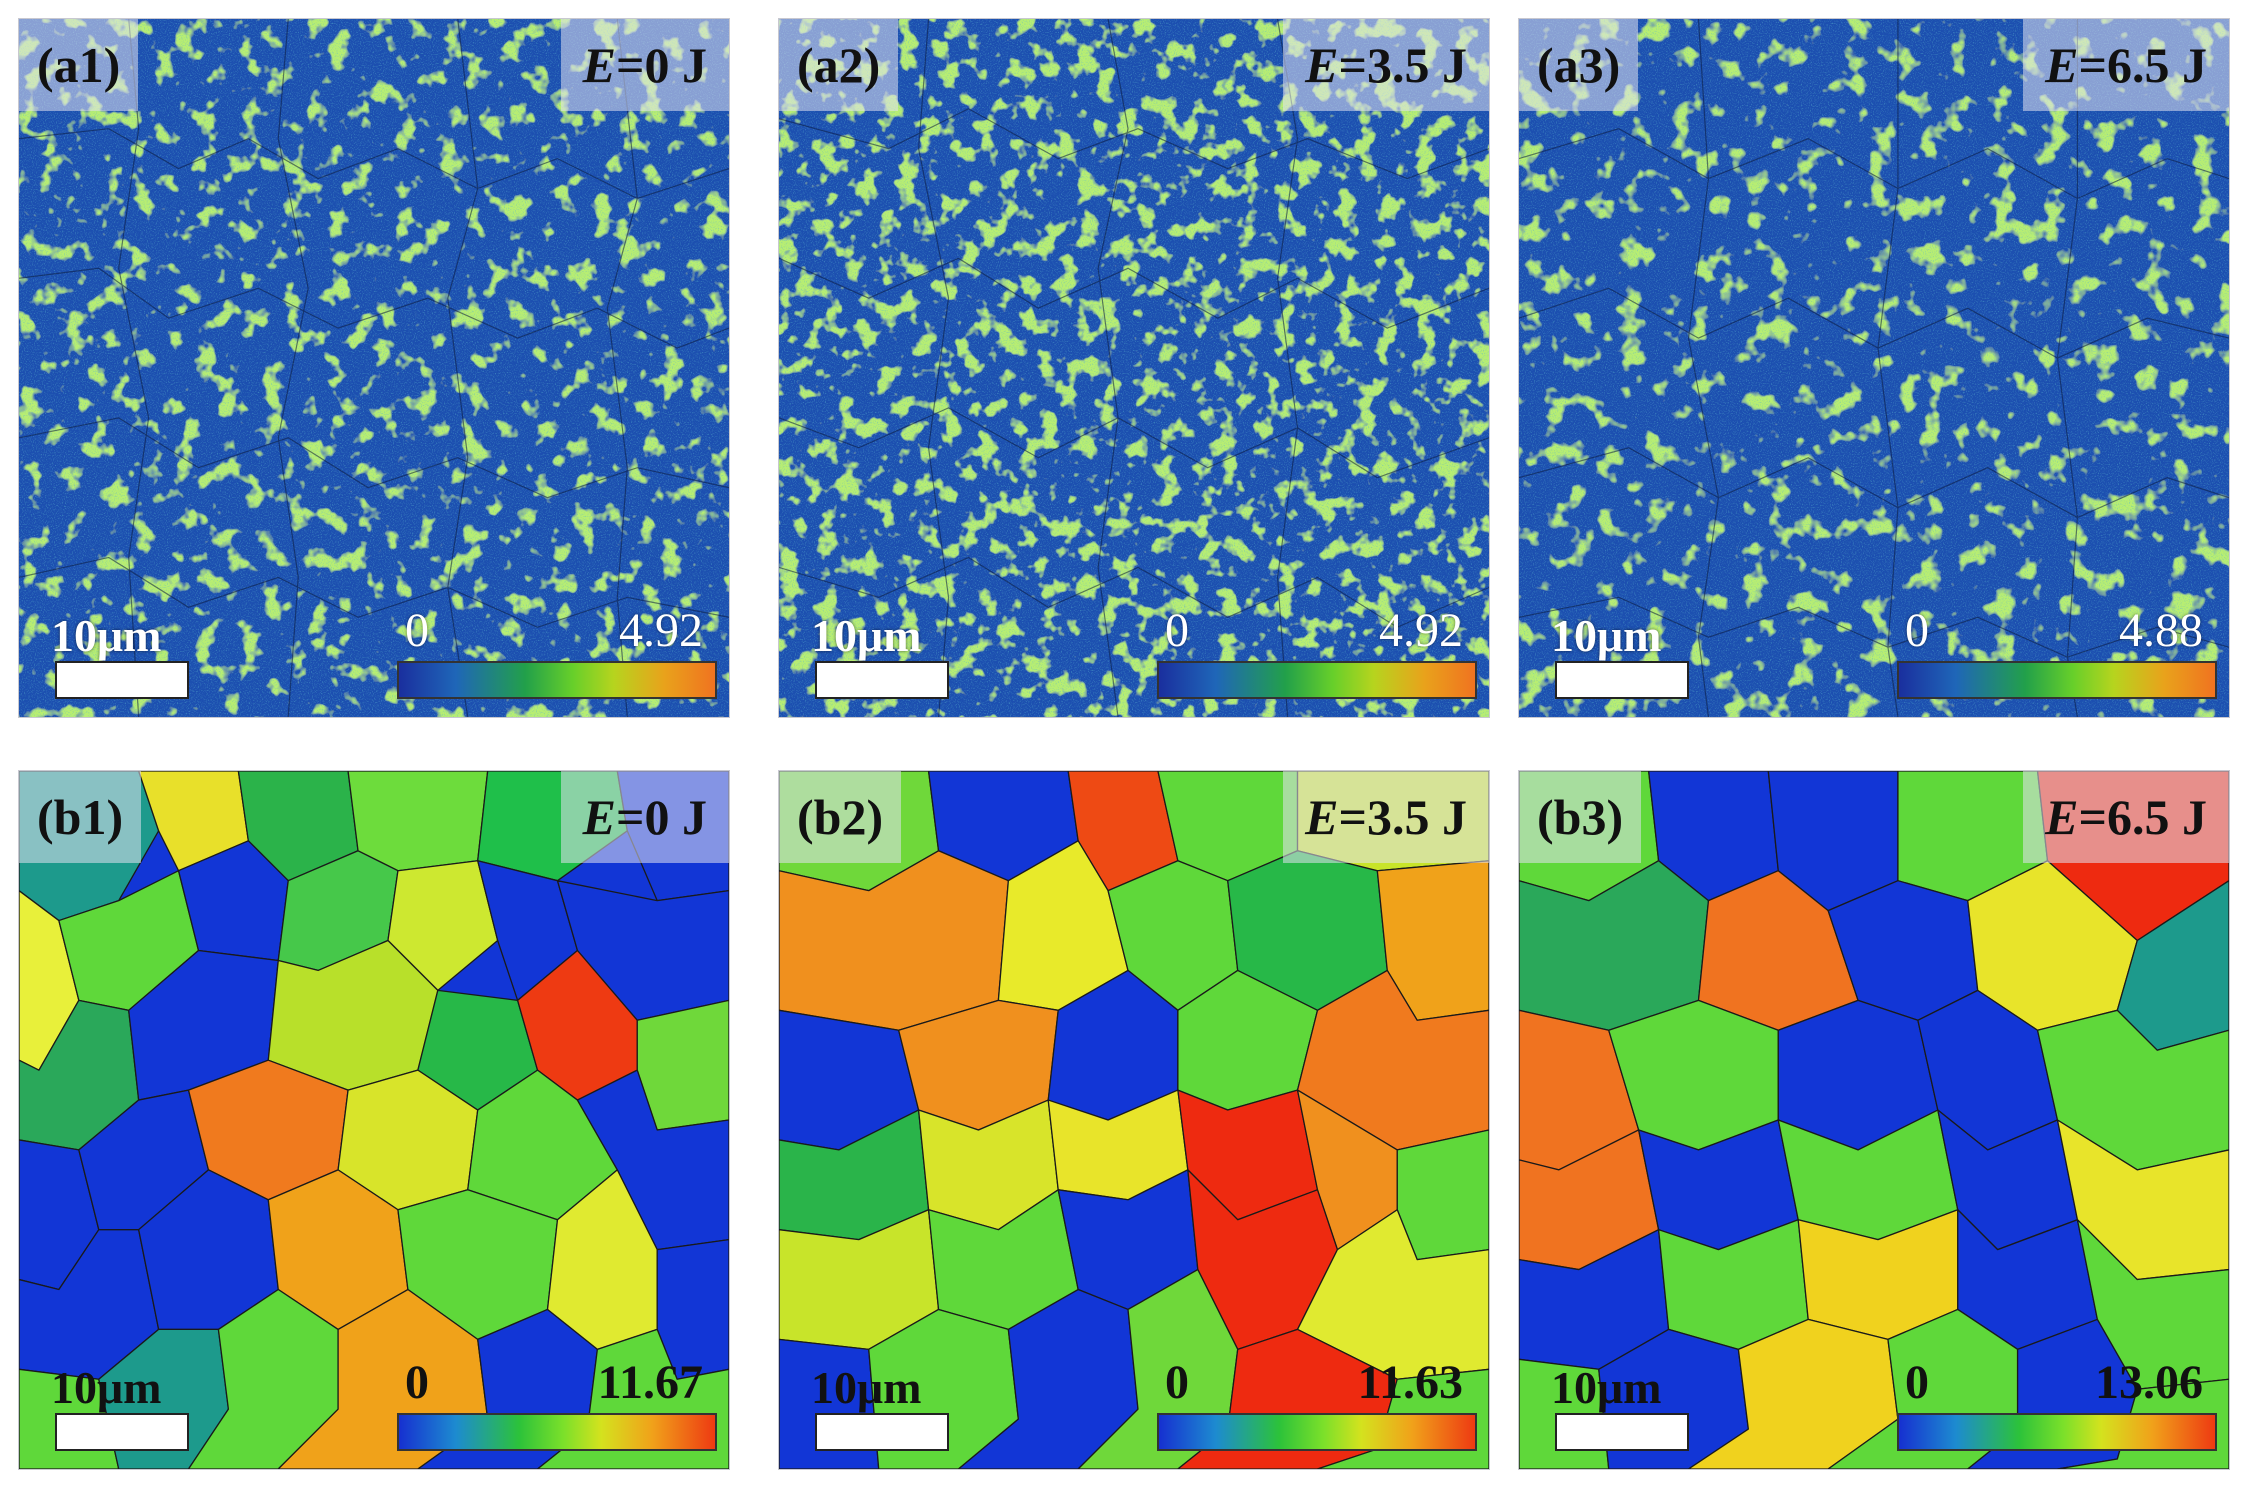 This screenshot has width=2249, height=1494. I want to click on kam-map-a1, so click(374, 368).